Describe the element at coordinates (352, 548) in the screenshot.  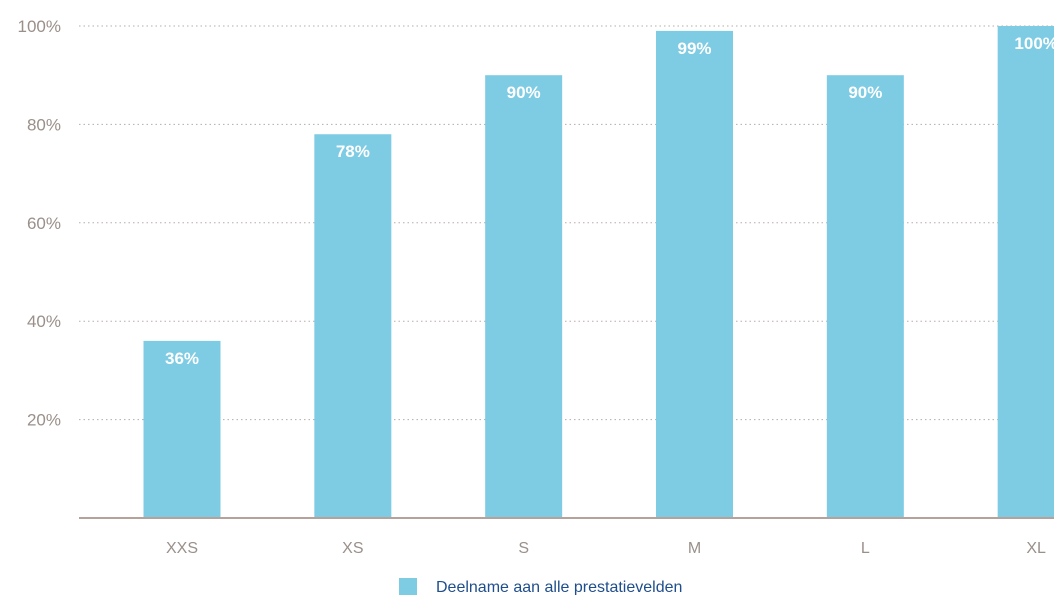
I see `x-tick-label: XS` at that location.